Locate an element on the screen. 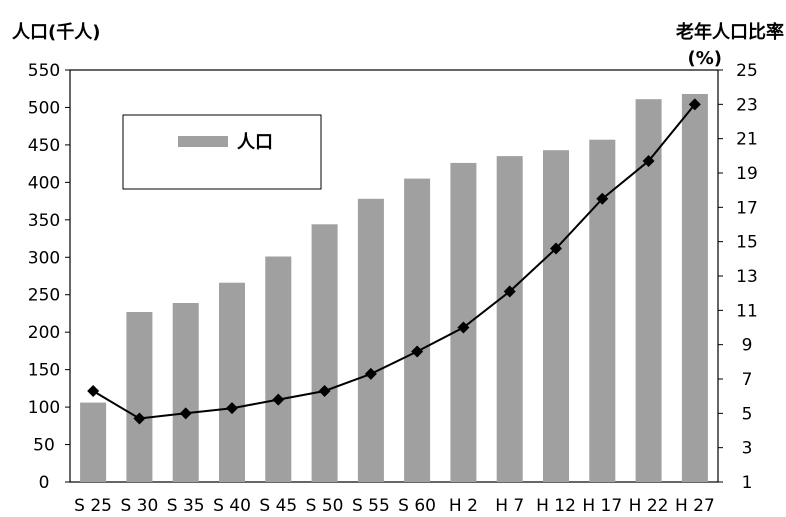  x-tick-label: H 2 is located at coordinates (463, 506).